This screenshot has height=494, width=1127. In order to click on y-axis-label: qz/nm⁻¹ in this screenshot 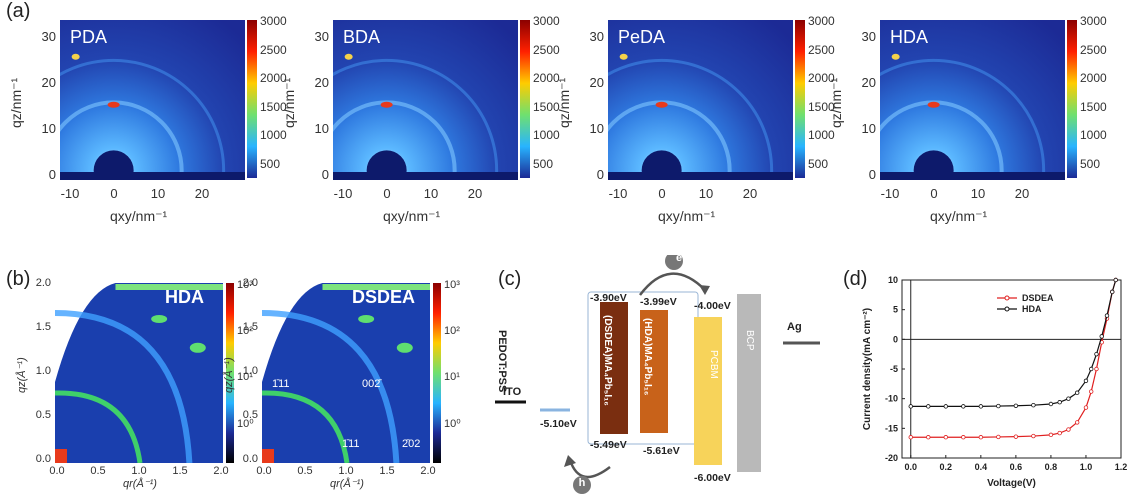, I will do `click(564, 102)`.